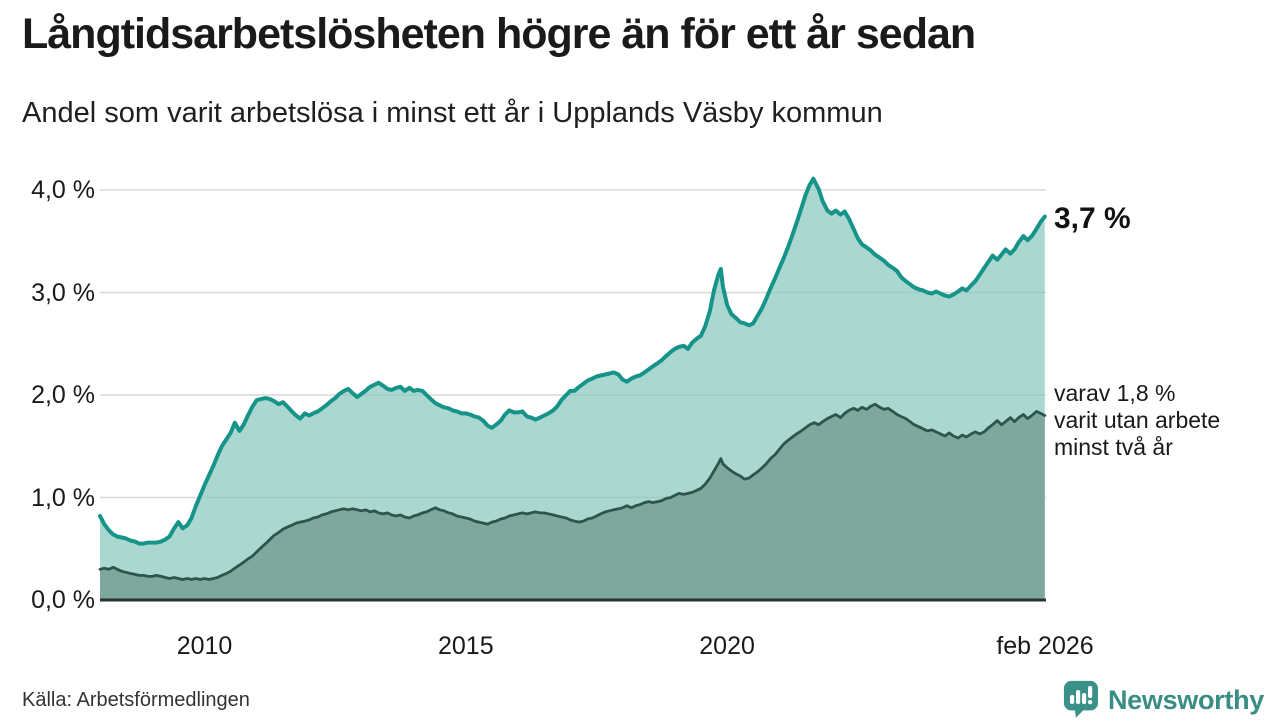 Image resolution: width=1280 pixels, height=720 pixels. I want to click on y-axis-tick-label: 0,0 %, so click(63, 600).